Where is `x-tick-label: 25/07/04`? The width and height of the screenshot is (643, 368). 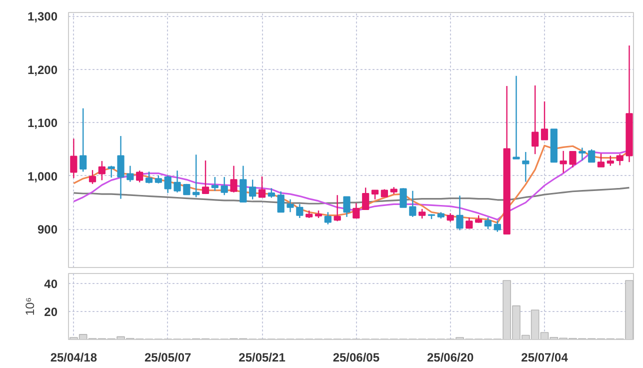
x-tick-label: 25/07/04 is located at coordinates (544, 357).